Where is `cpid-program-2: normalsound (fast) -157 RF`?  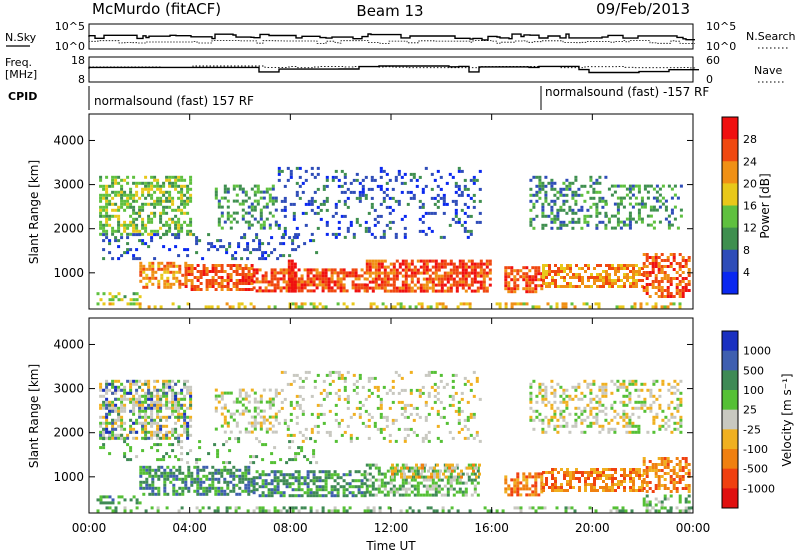
cpid-program-2: normalsound (fast) -157 RF is located at coordinates (627, 92).